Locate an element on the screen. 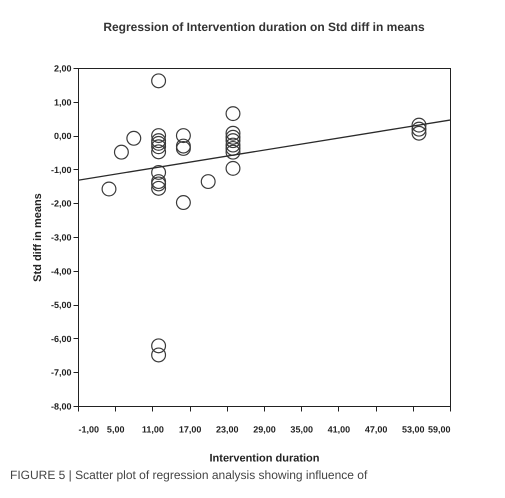 The width and height of the screenshot is (505, 498). x-tick-label: 35,00 is located at coordinates (301, 429).